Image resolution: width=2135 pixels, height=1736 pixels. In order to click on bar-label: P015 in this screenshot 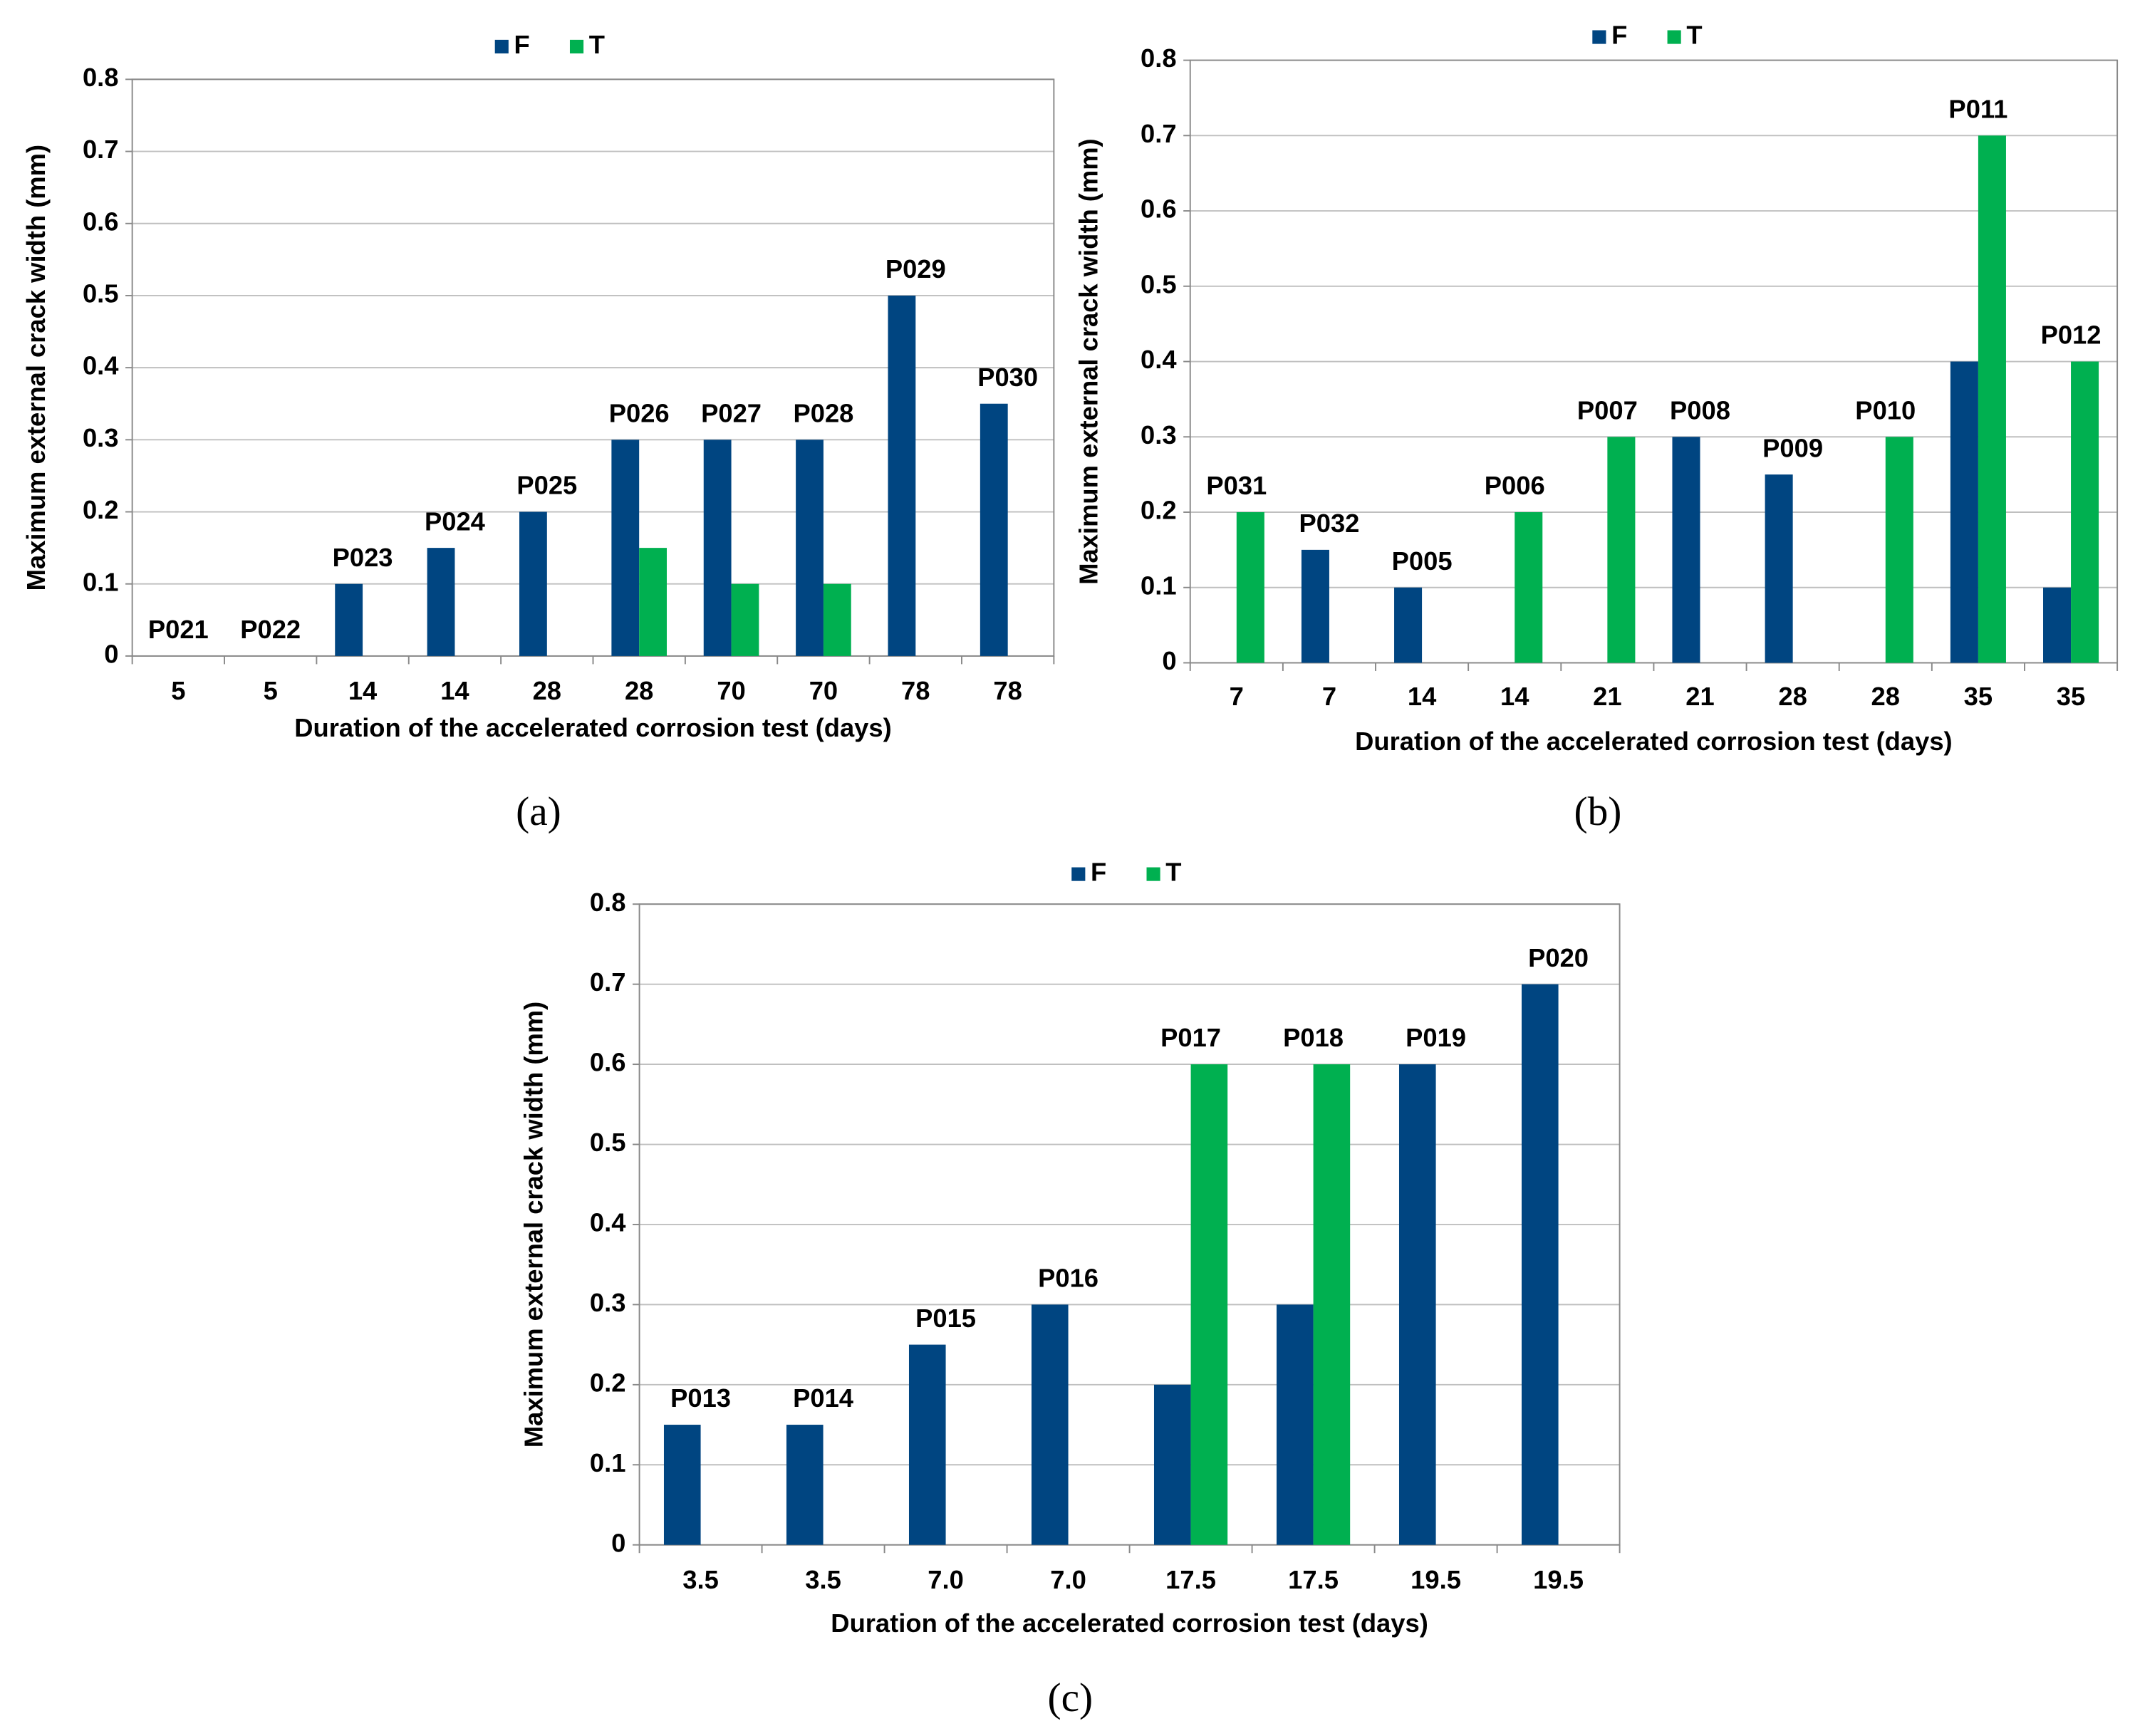, I will do `click(945, 1319)`.